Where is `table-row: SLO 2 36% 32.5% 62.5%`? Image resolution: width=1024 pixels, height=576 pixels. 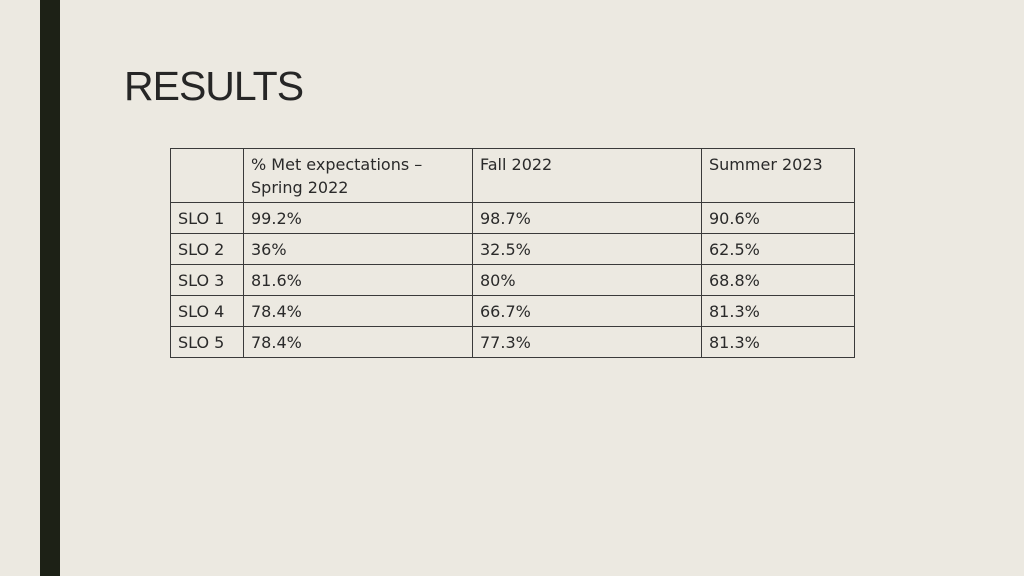 table-row: SLO 2 36% 32.5% 62.5% is located at coordinates (512, 249).